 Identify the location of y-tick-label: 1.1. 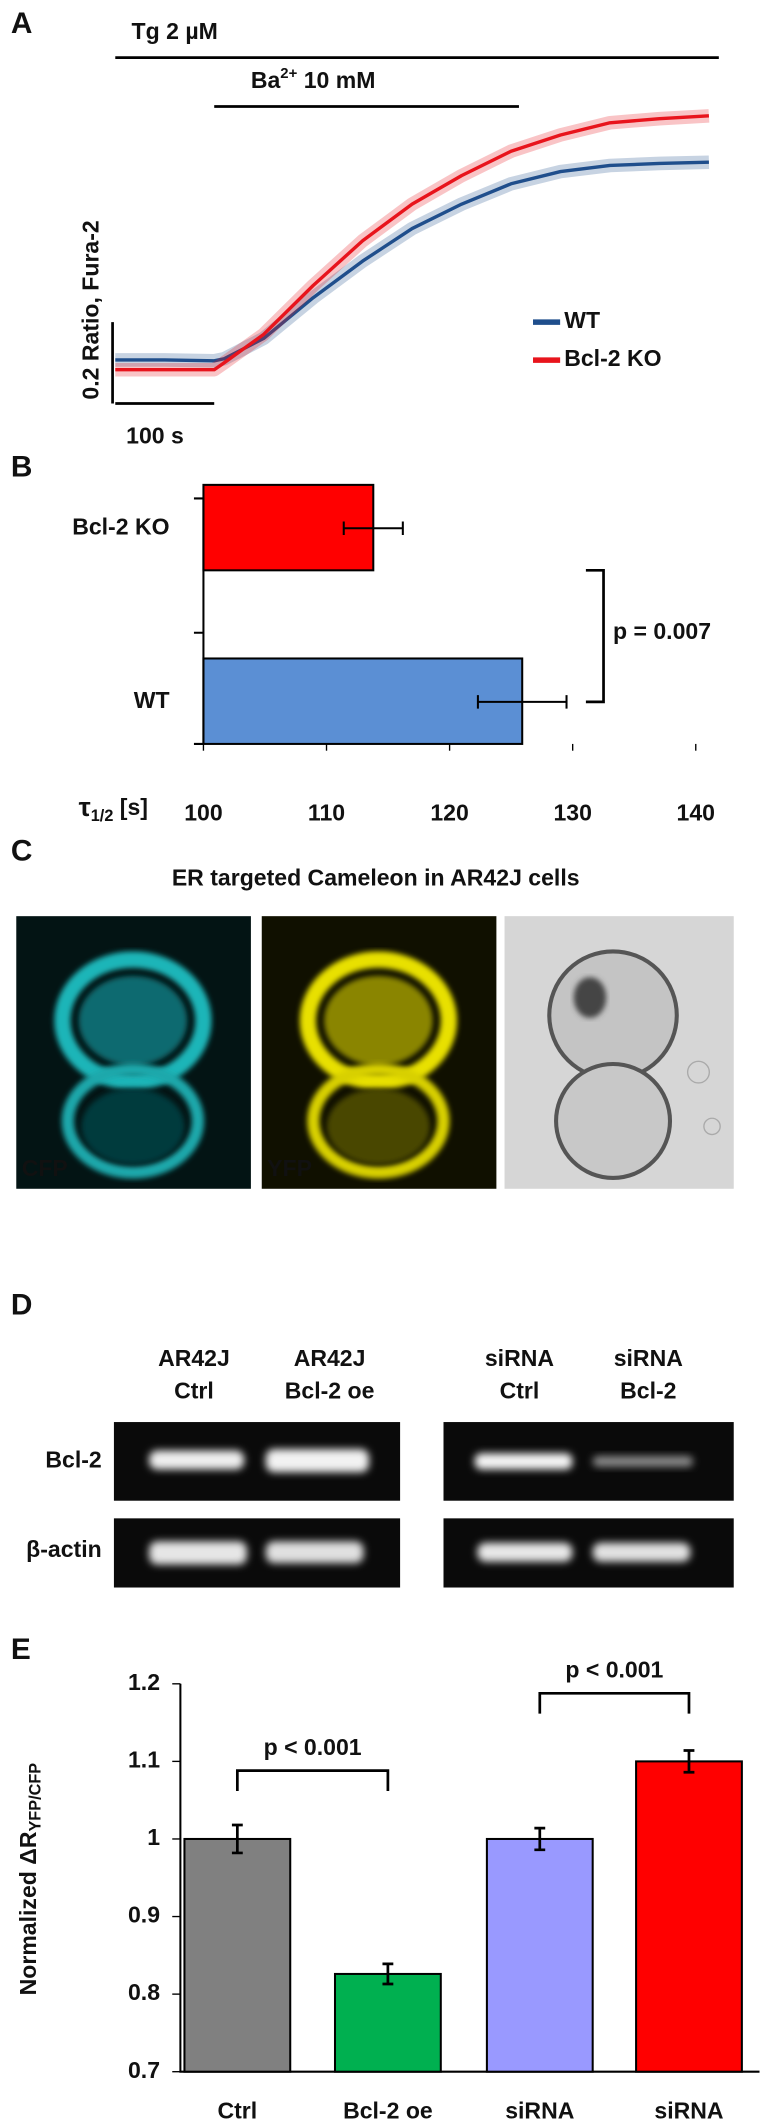
(144, 1759).